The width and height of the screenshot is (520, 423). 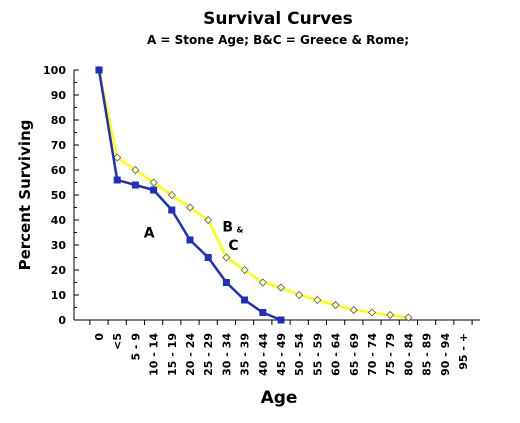 I want to click on y-tick-label: 100, so click(x=54, y=70).